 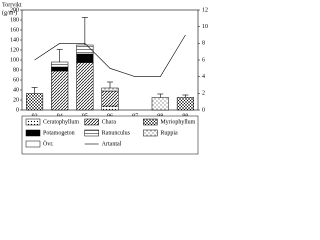 What do you see at coordinates (14, 20) in the screenshot?
I see `y-tick-label: 180` at bounding box center [14, 20].